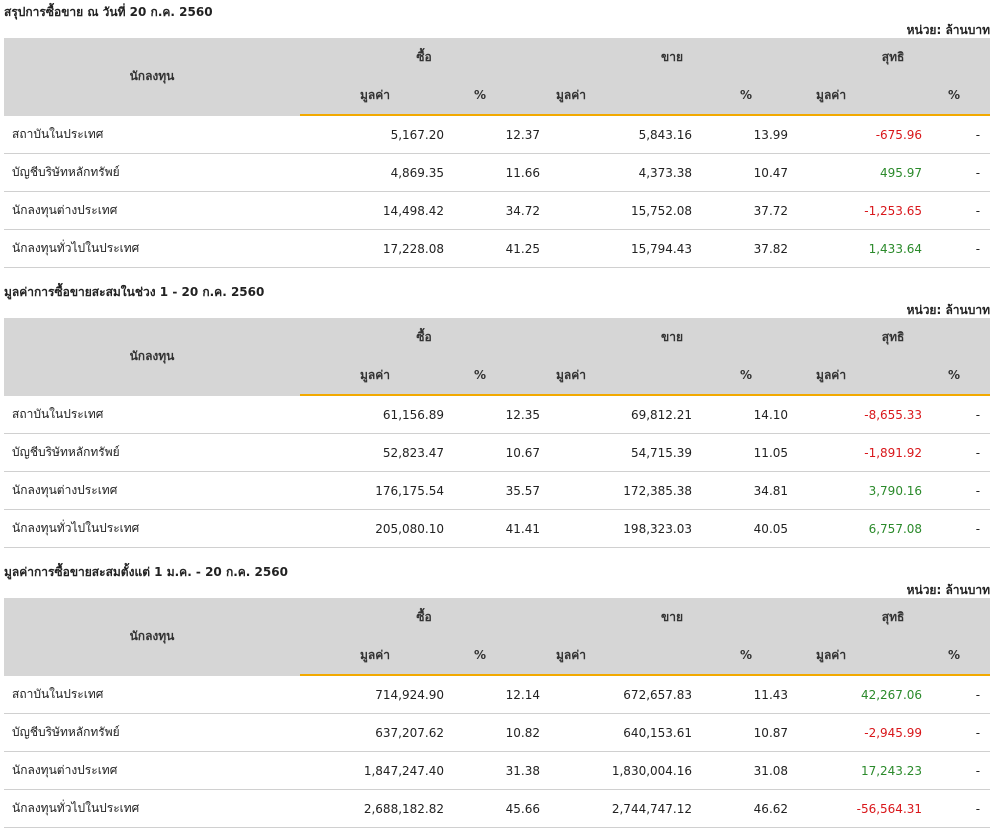 Image resolution: width=990 pixels, height=839 pixels. I want to click on sell-value: 54,715.39, so click(624, 452).